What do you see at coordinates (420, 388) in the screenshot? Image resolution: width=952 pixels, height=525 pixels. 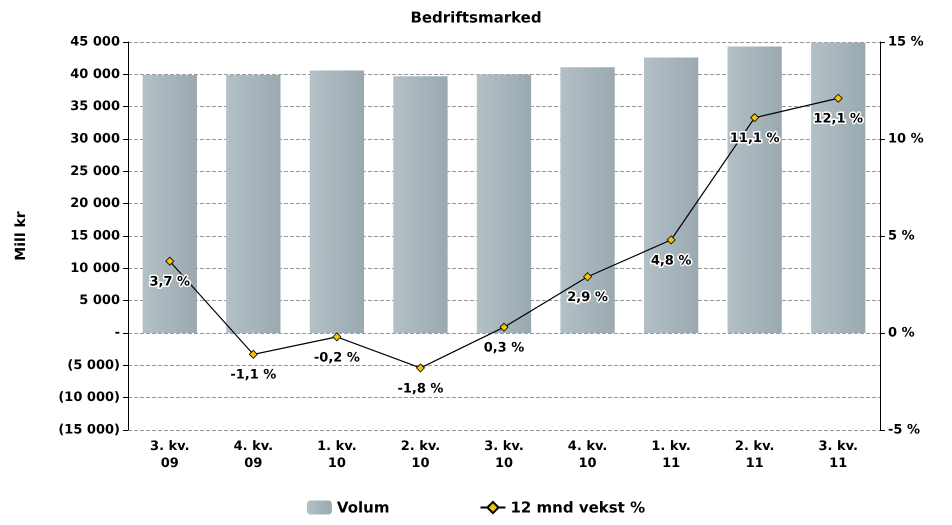 I see `data-label: -1,8 %` at bounding box center [420, 388].